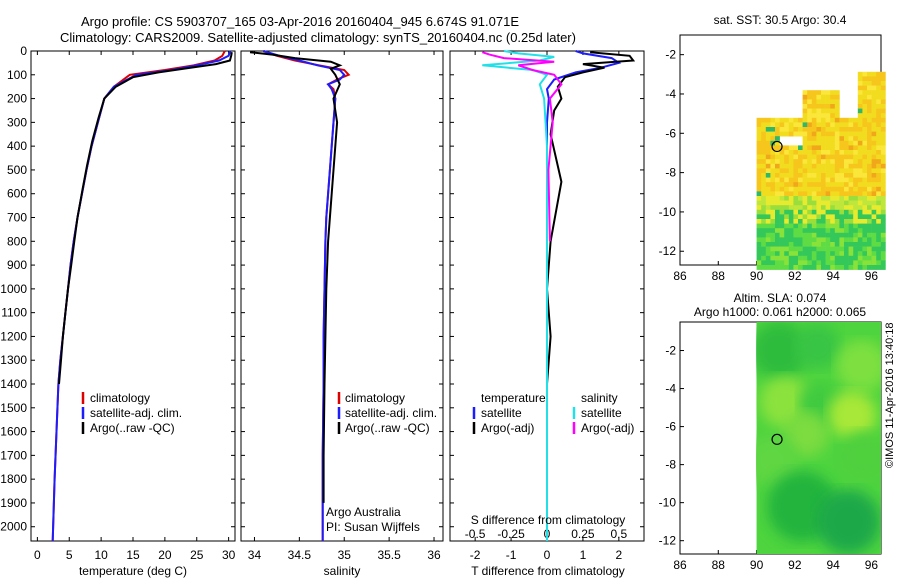  Describe the element at coordinates (133, 555) in the screenshot. I see `x-tick-label: 15` at that location.